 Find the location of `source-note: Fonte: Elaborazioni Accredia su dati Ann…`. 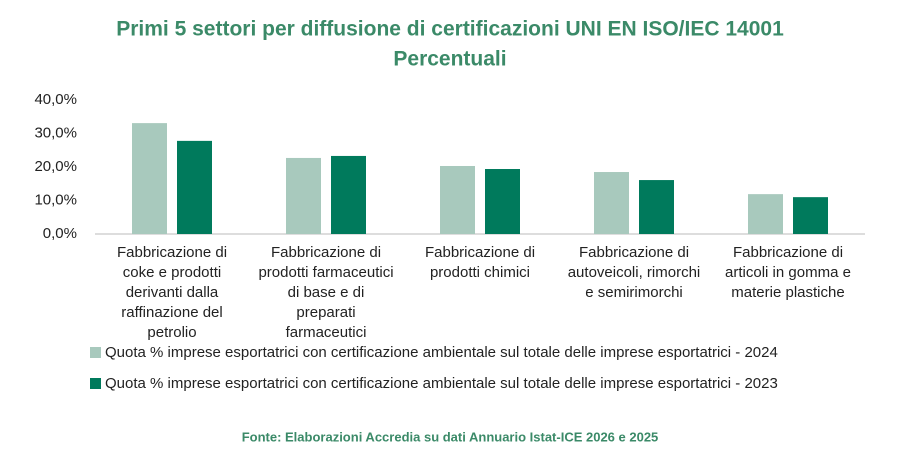

source-note: Fonte: Elaborazioni Accredia su dati Ann… is located at coordinates (450, 436).